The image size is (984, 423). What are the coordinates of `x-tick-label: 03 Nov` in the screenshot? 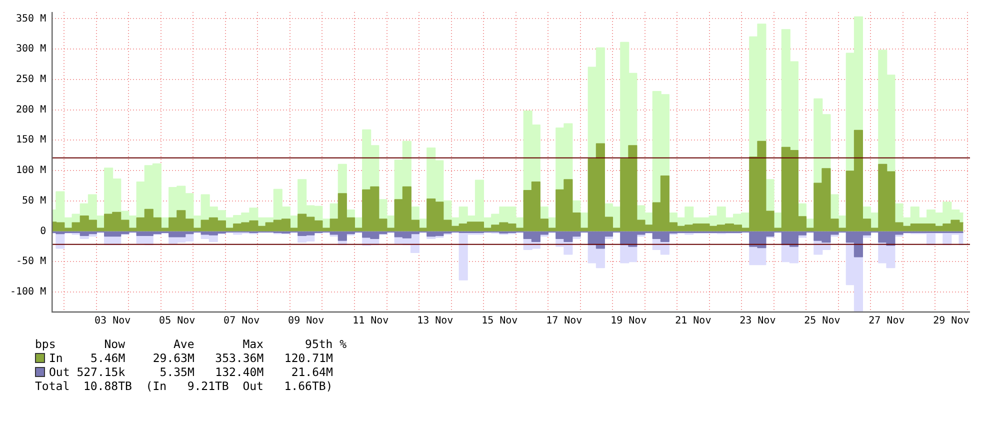 It's located at (112, 321).